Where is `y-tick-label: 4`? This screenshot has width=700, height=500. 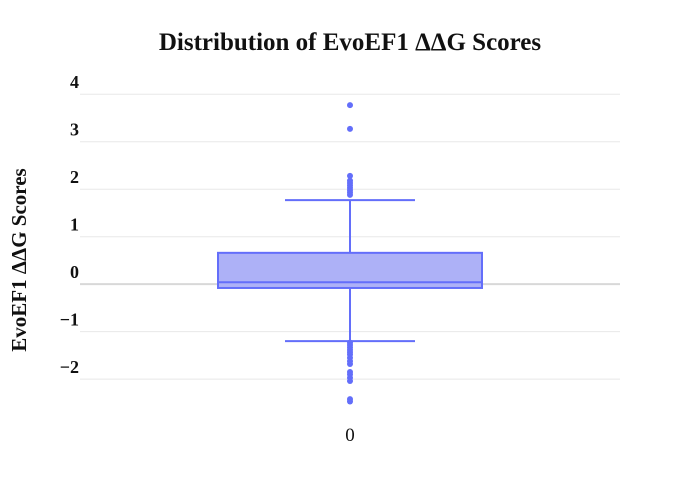
y-tick-label: 4 is located at coordinates (74, 82).